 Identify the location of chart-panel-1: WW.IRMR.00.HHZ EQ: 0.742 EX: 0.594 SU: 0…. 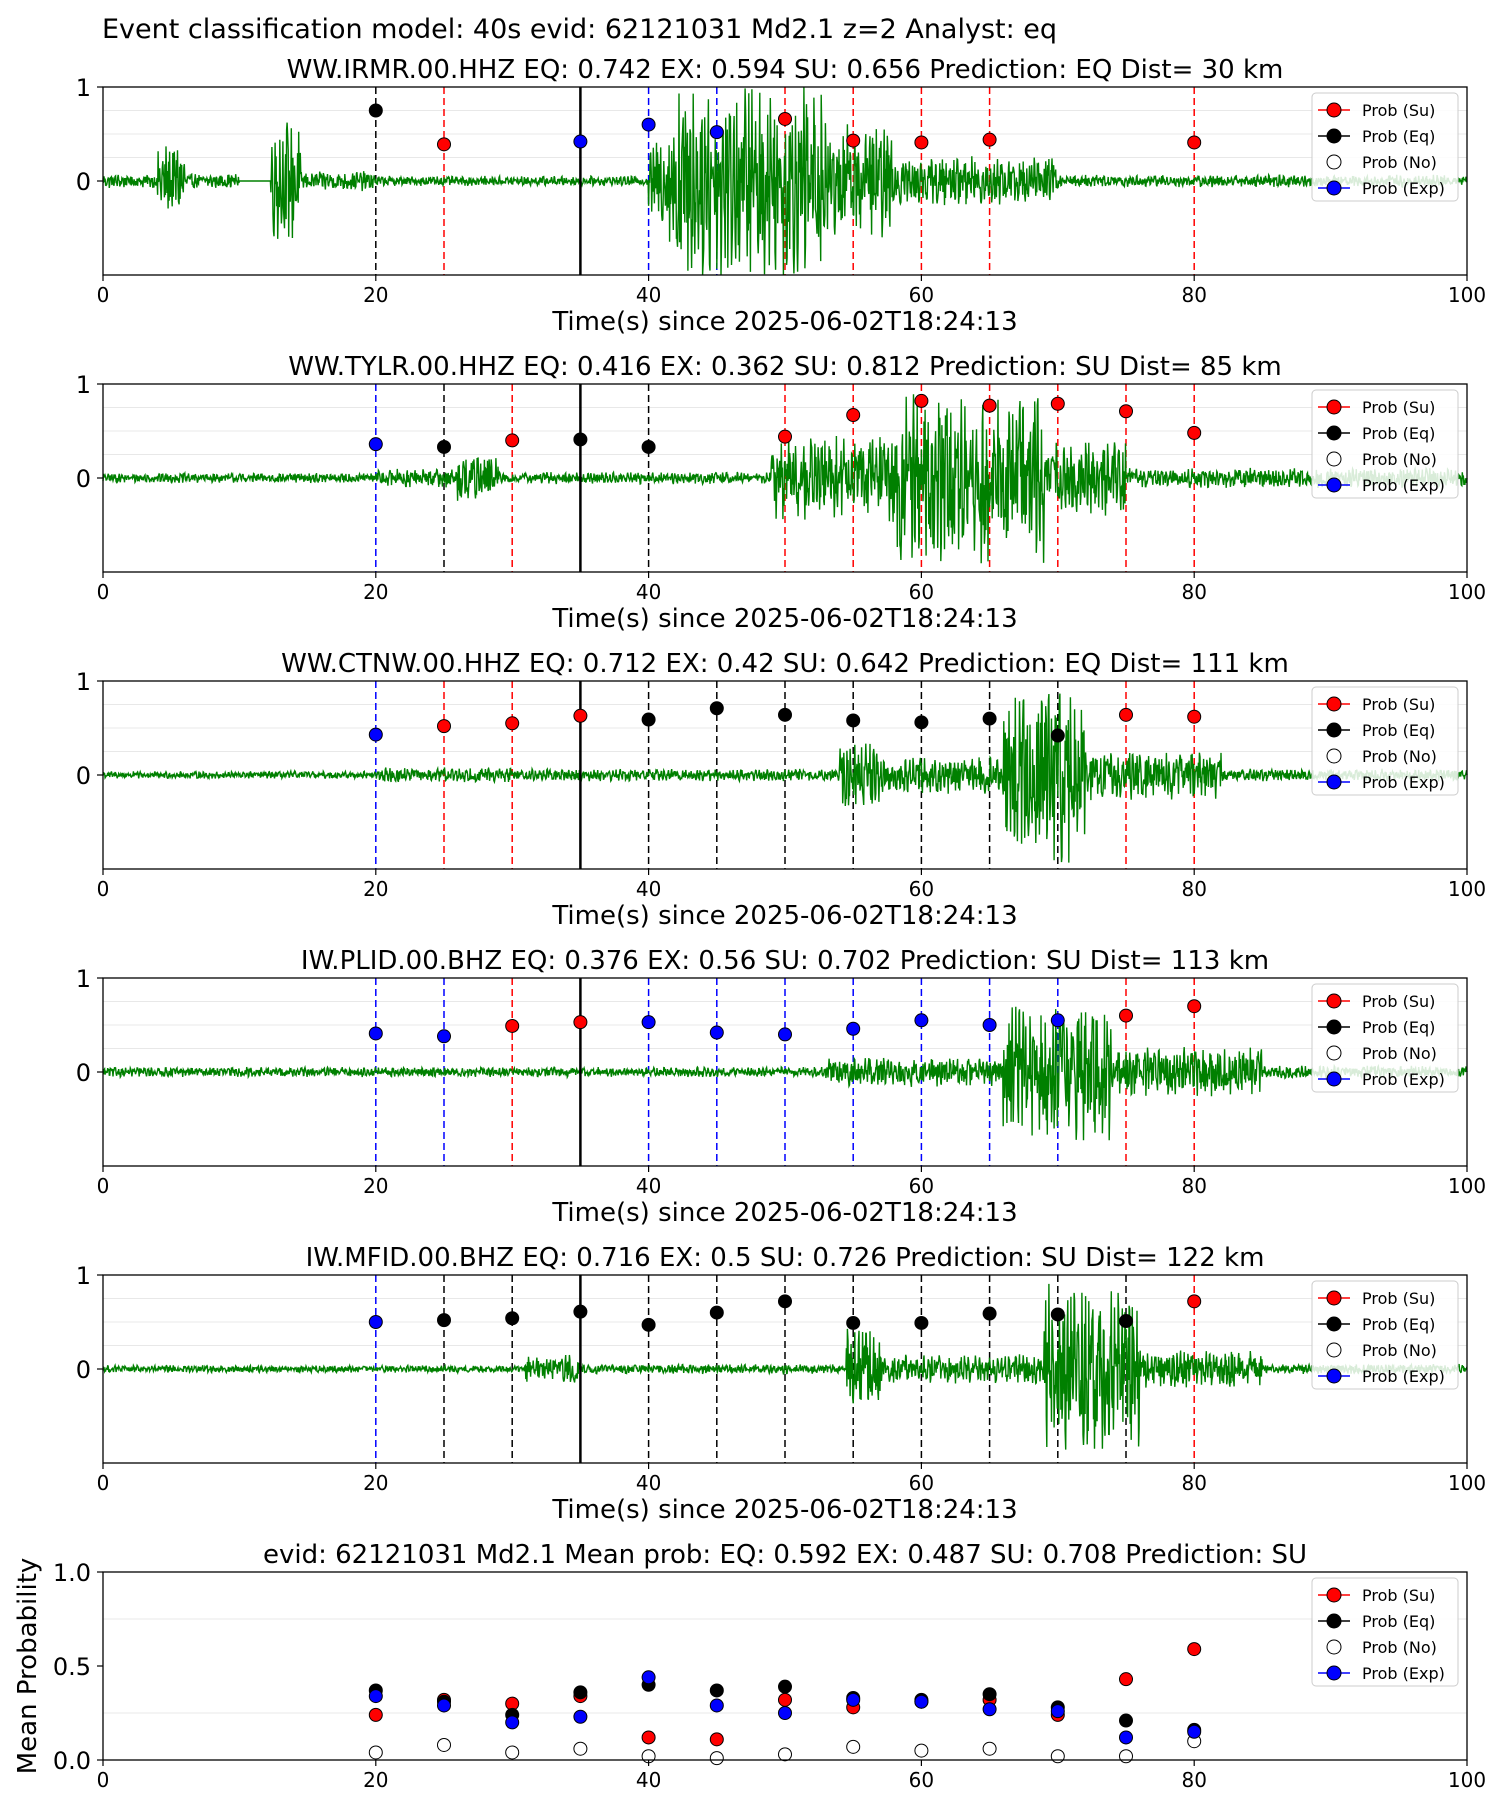
(781, 196).